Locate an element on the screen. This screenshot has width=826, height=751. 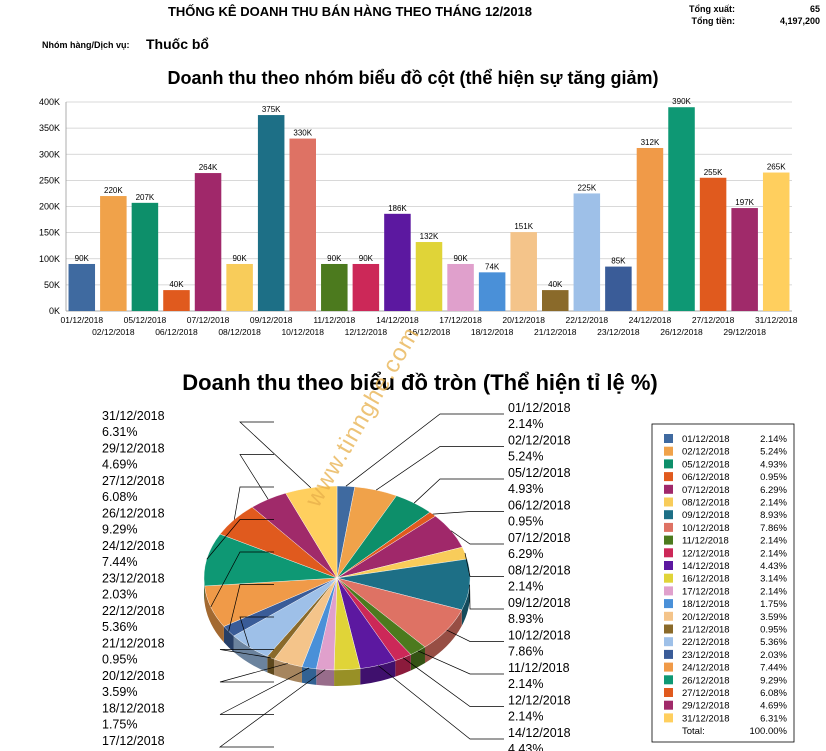
pie-callout-percent: 8.93% is located at coordinates (525, 619).